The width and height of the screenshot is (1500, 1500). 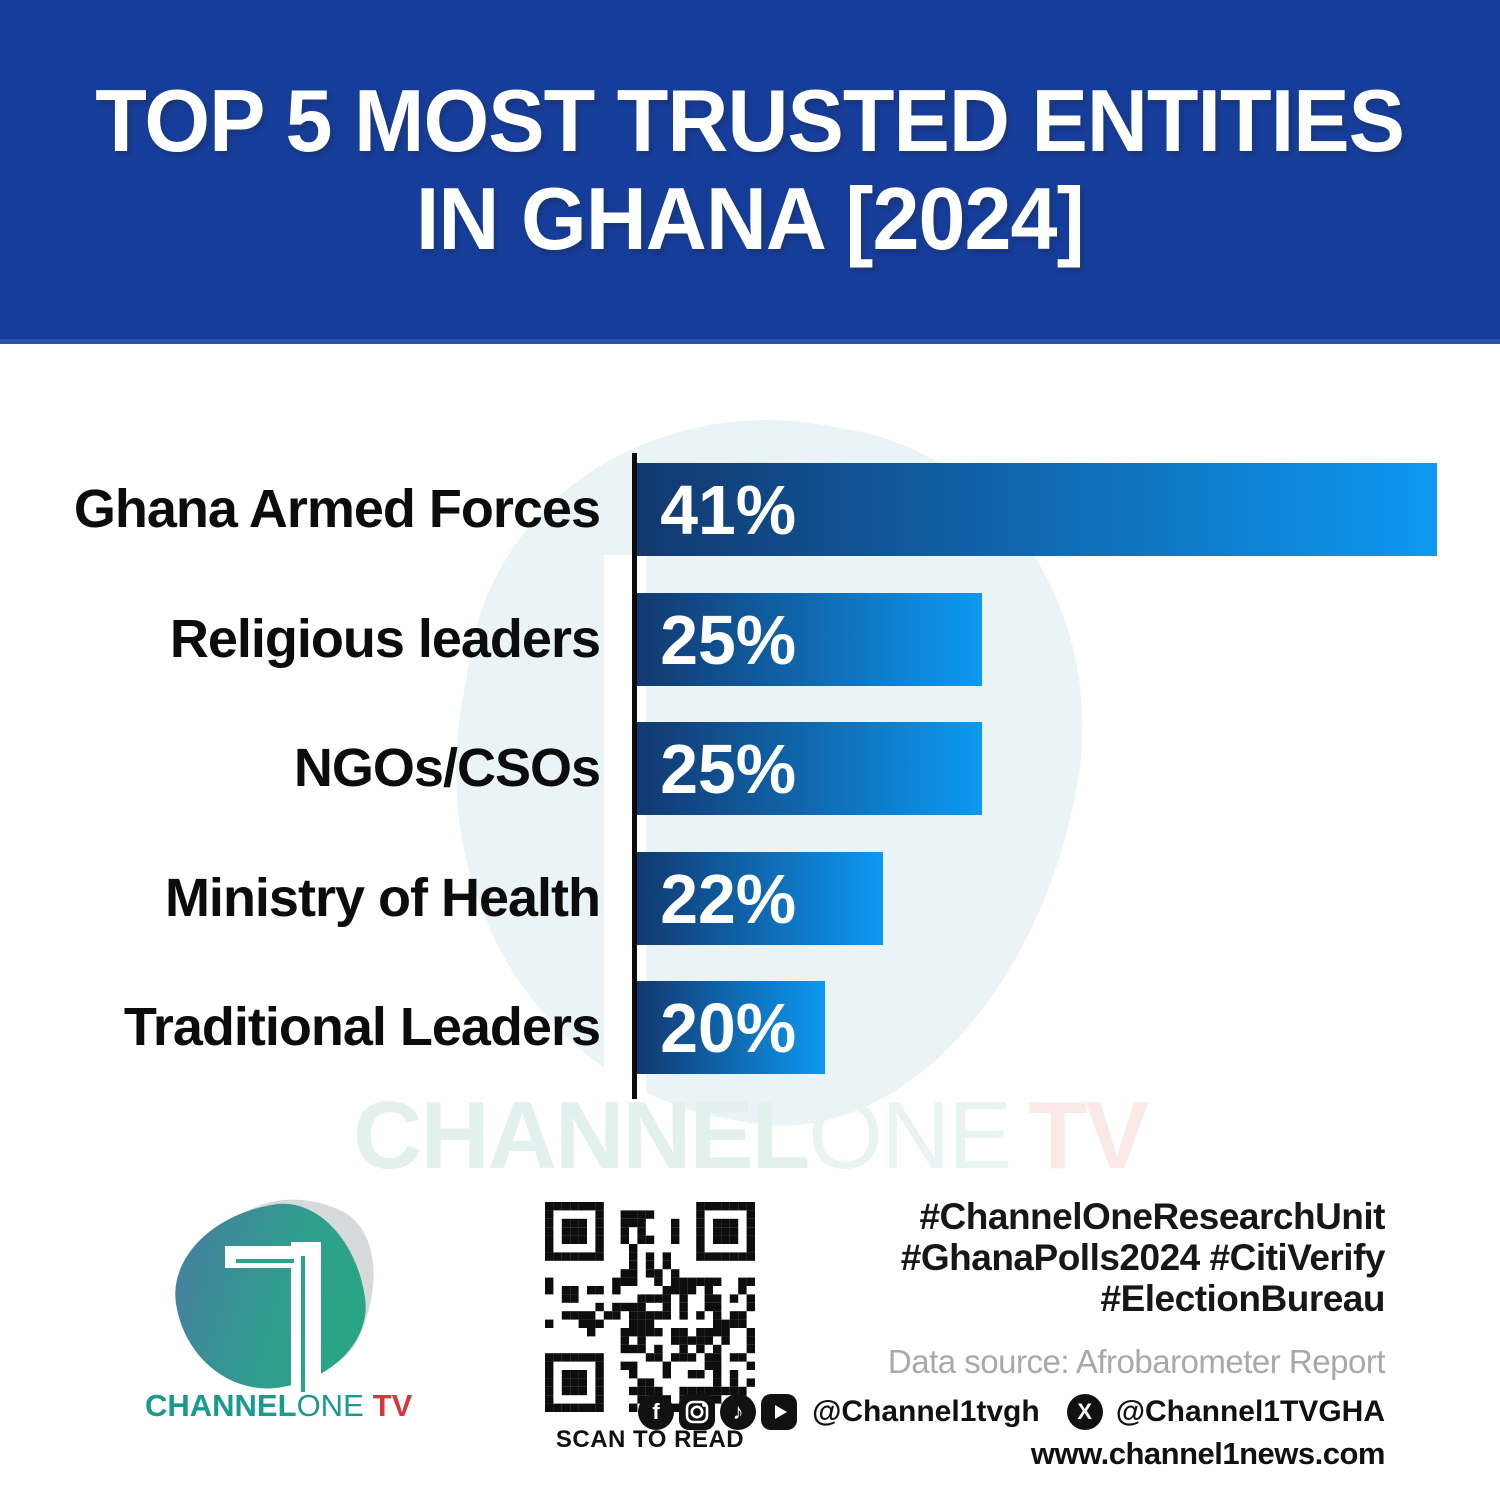 What do you see at coordinates (447, 768) in the screenshot?
I see `category-label: NGOs/CSOs` at bounding box center [447, 768].